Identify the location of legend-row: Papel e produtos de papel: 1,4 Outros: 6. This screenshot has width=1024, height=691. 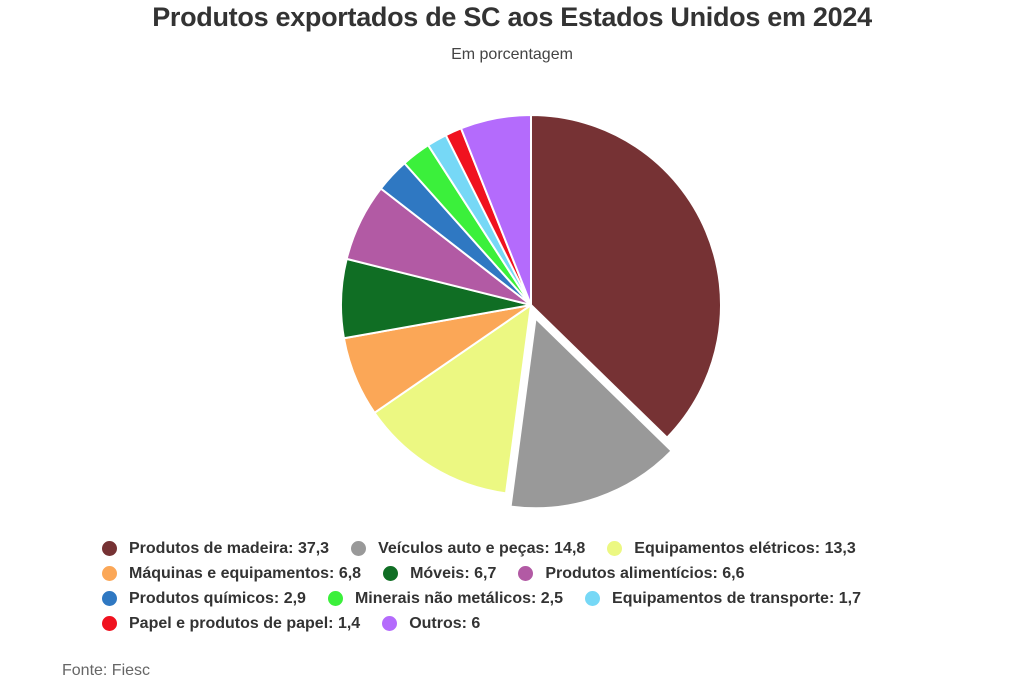
(552, 623).